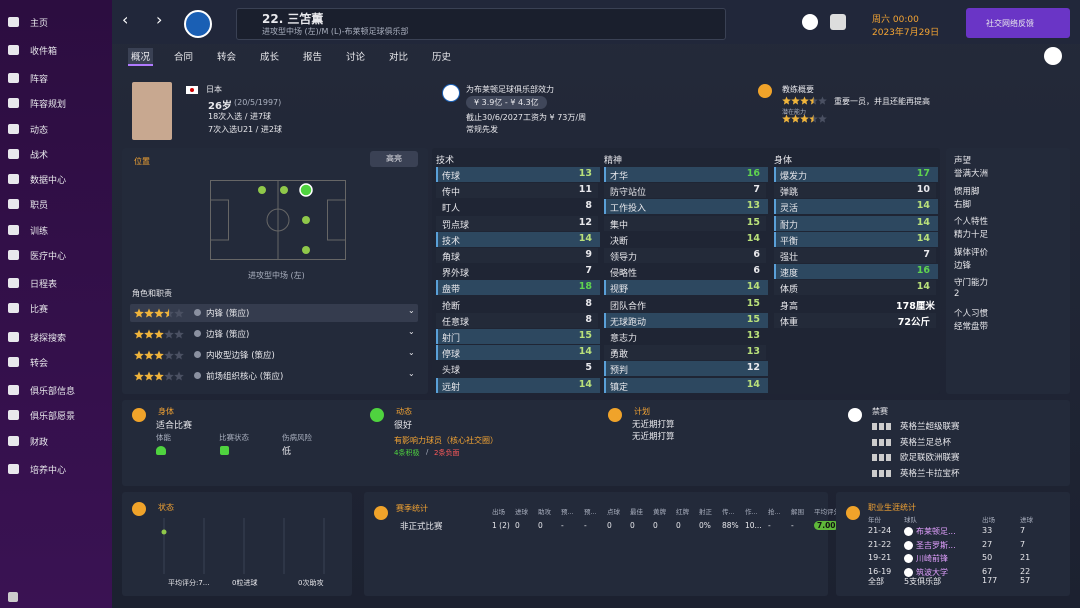  Describe the element at coordinates (451, 241) in the screenshot. I see `attribute-name: 技术` at that location.